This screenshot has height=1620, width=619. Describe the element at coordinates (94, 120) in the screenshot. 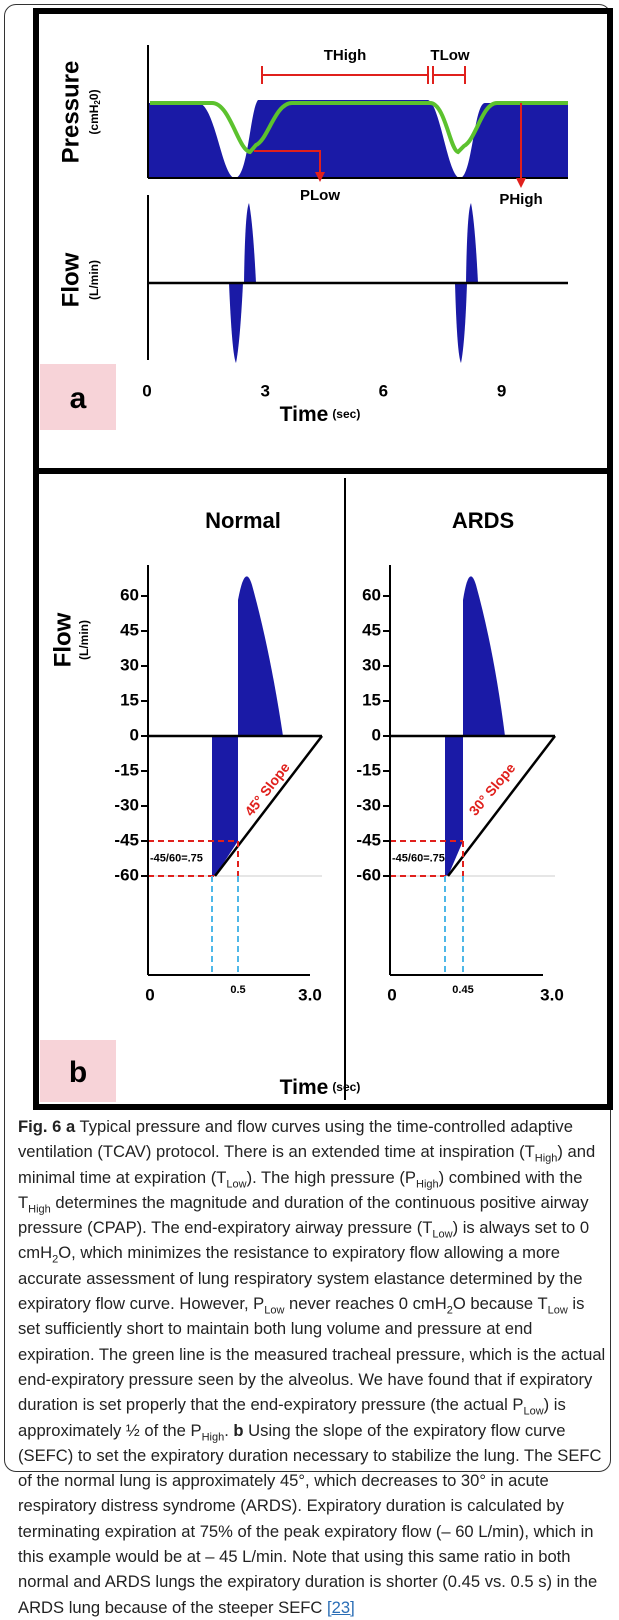

I see `unit-part: (cmH` at that location.